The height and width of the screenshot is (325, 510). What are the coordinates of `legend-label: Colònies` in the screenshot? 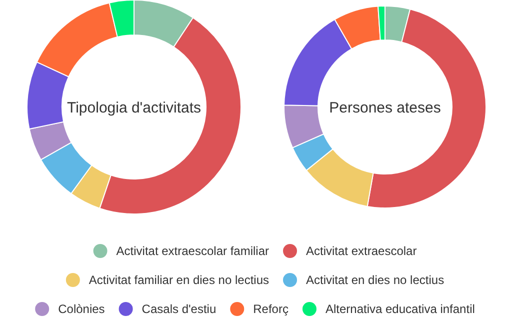 It's located at (81, 309).